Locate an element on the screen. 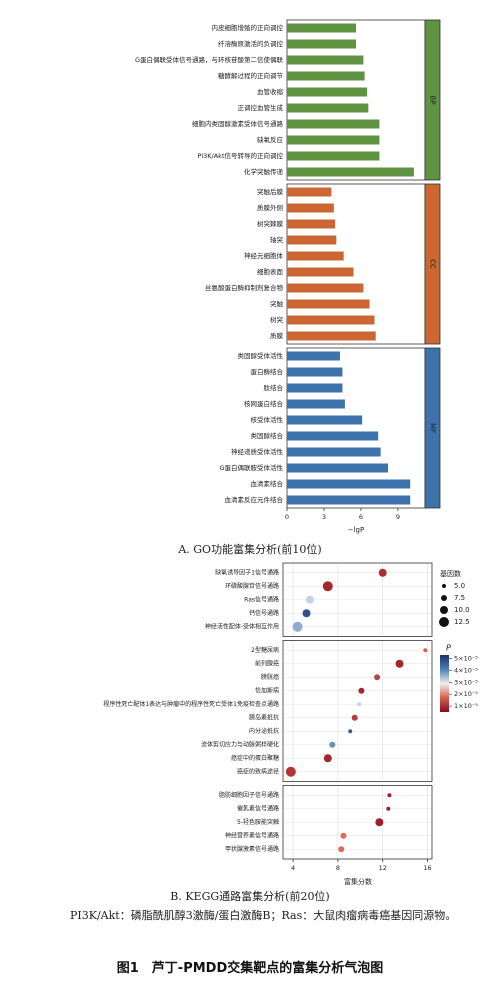 Image resolution: width=500 pixels, height=984 pixels. y-tick-label: 癌症的致病途径 is located at coordinates (258, 771).